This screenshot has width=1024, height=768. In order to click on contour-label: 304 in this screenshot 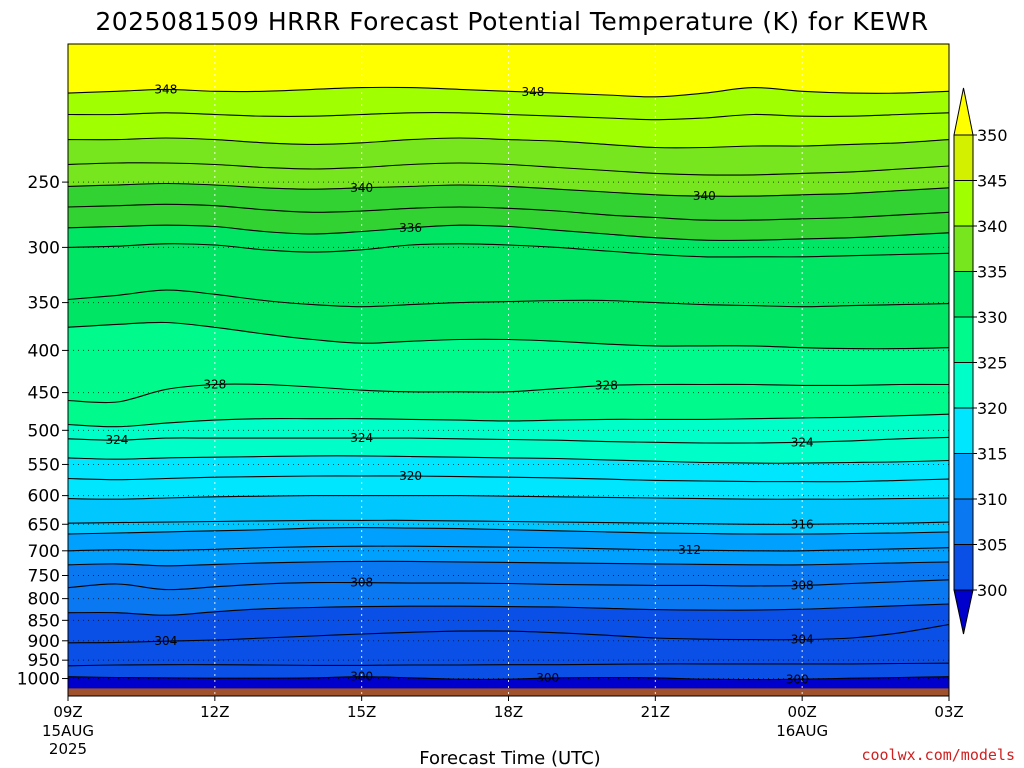, I will do `click(165, 641)`.